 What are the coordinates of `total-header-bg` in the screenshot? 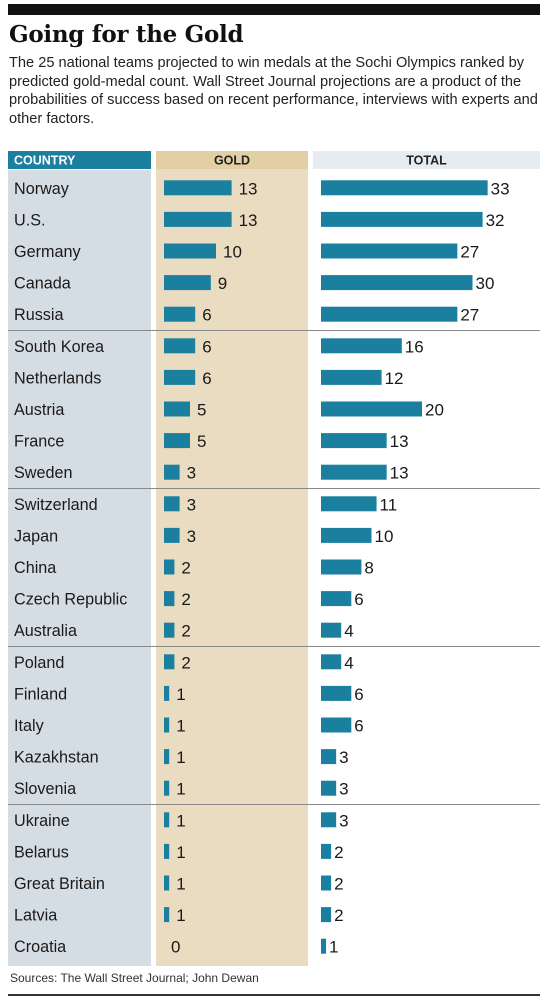 It's located at (426, 160).